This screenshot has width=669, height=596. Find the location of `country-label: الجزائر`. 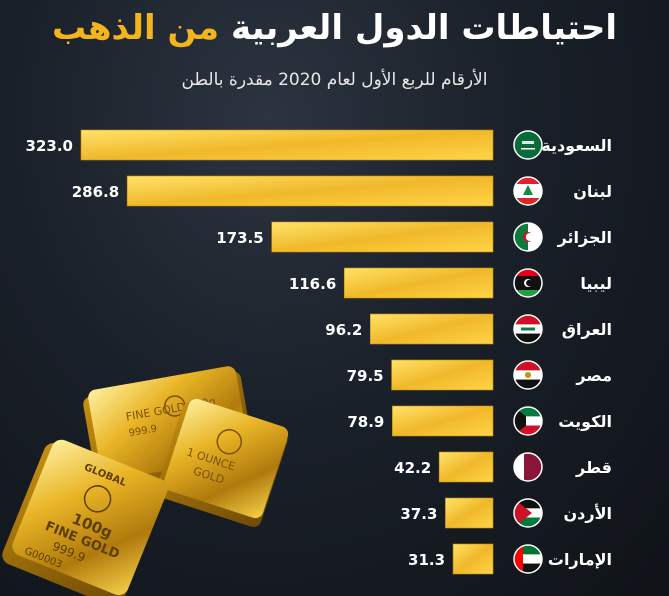

country-label: الجزائر is located at coordinates (584, 237).